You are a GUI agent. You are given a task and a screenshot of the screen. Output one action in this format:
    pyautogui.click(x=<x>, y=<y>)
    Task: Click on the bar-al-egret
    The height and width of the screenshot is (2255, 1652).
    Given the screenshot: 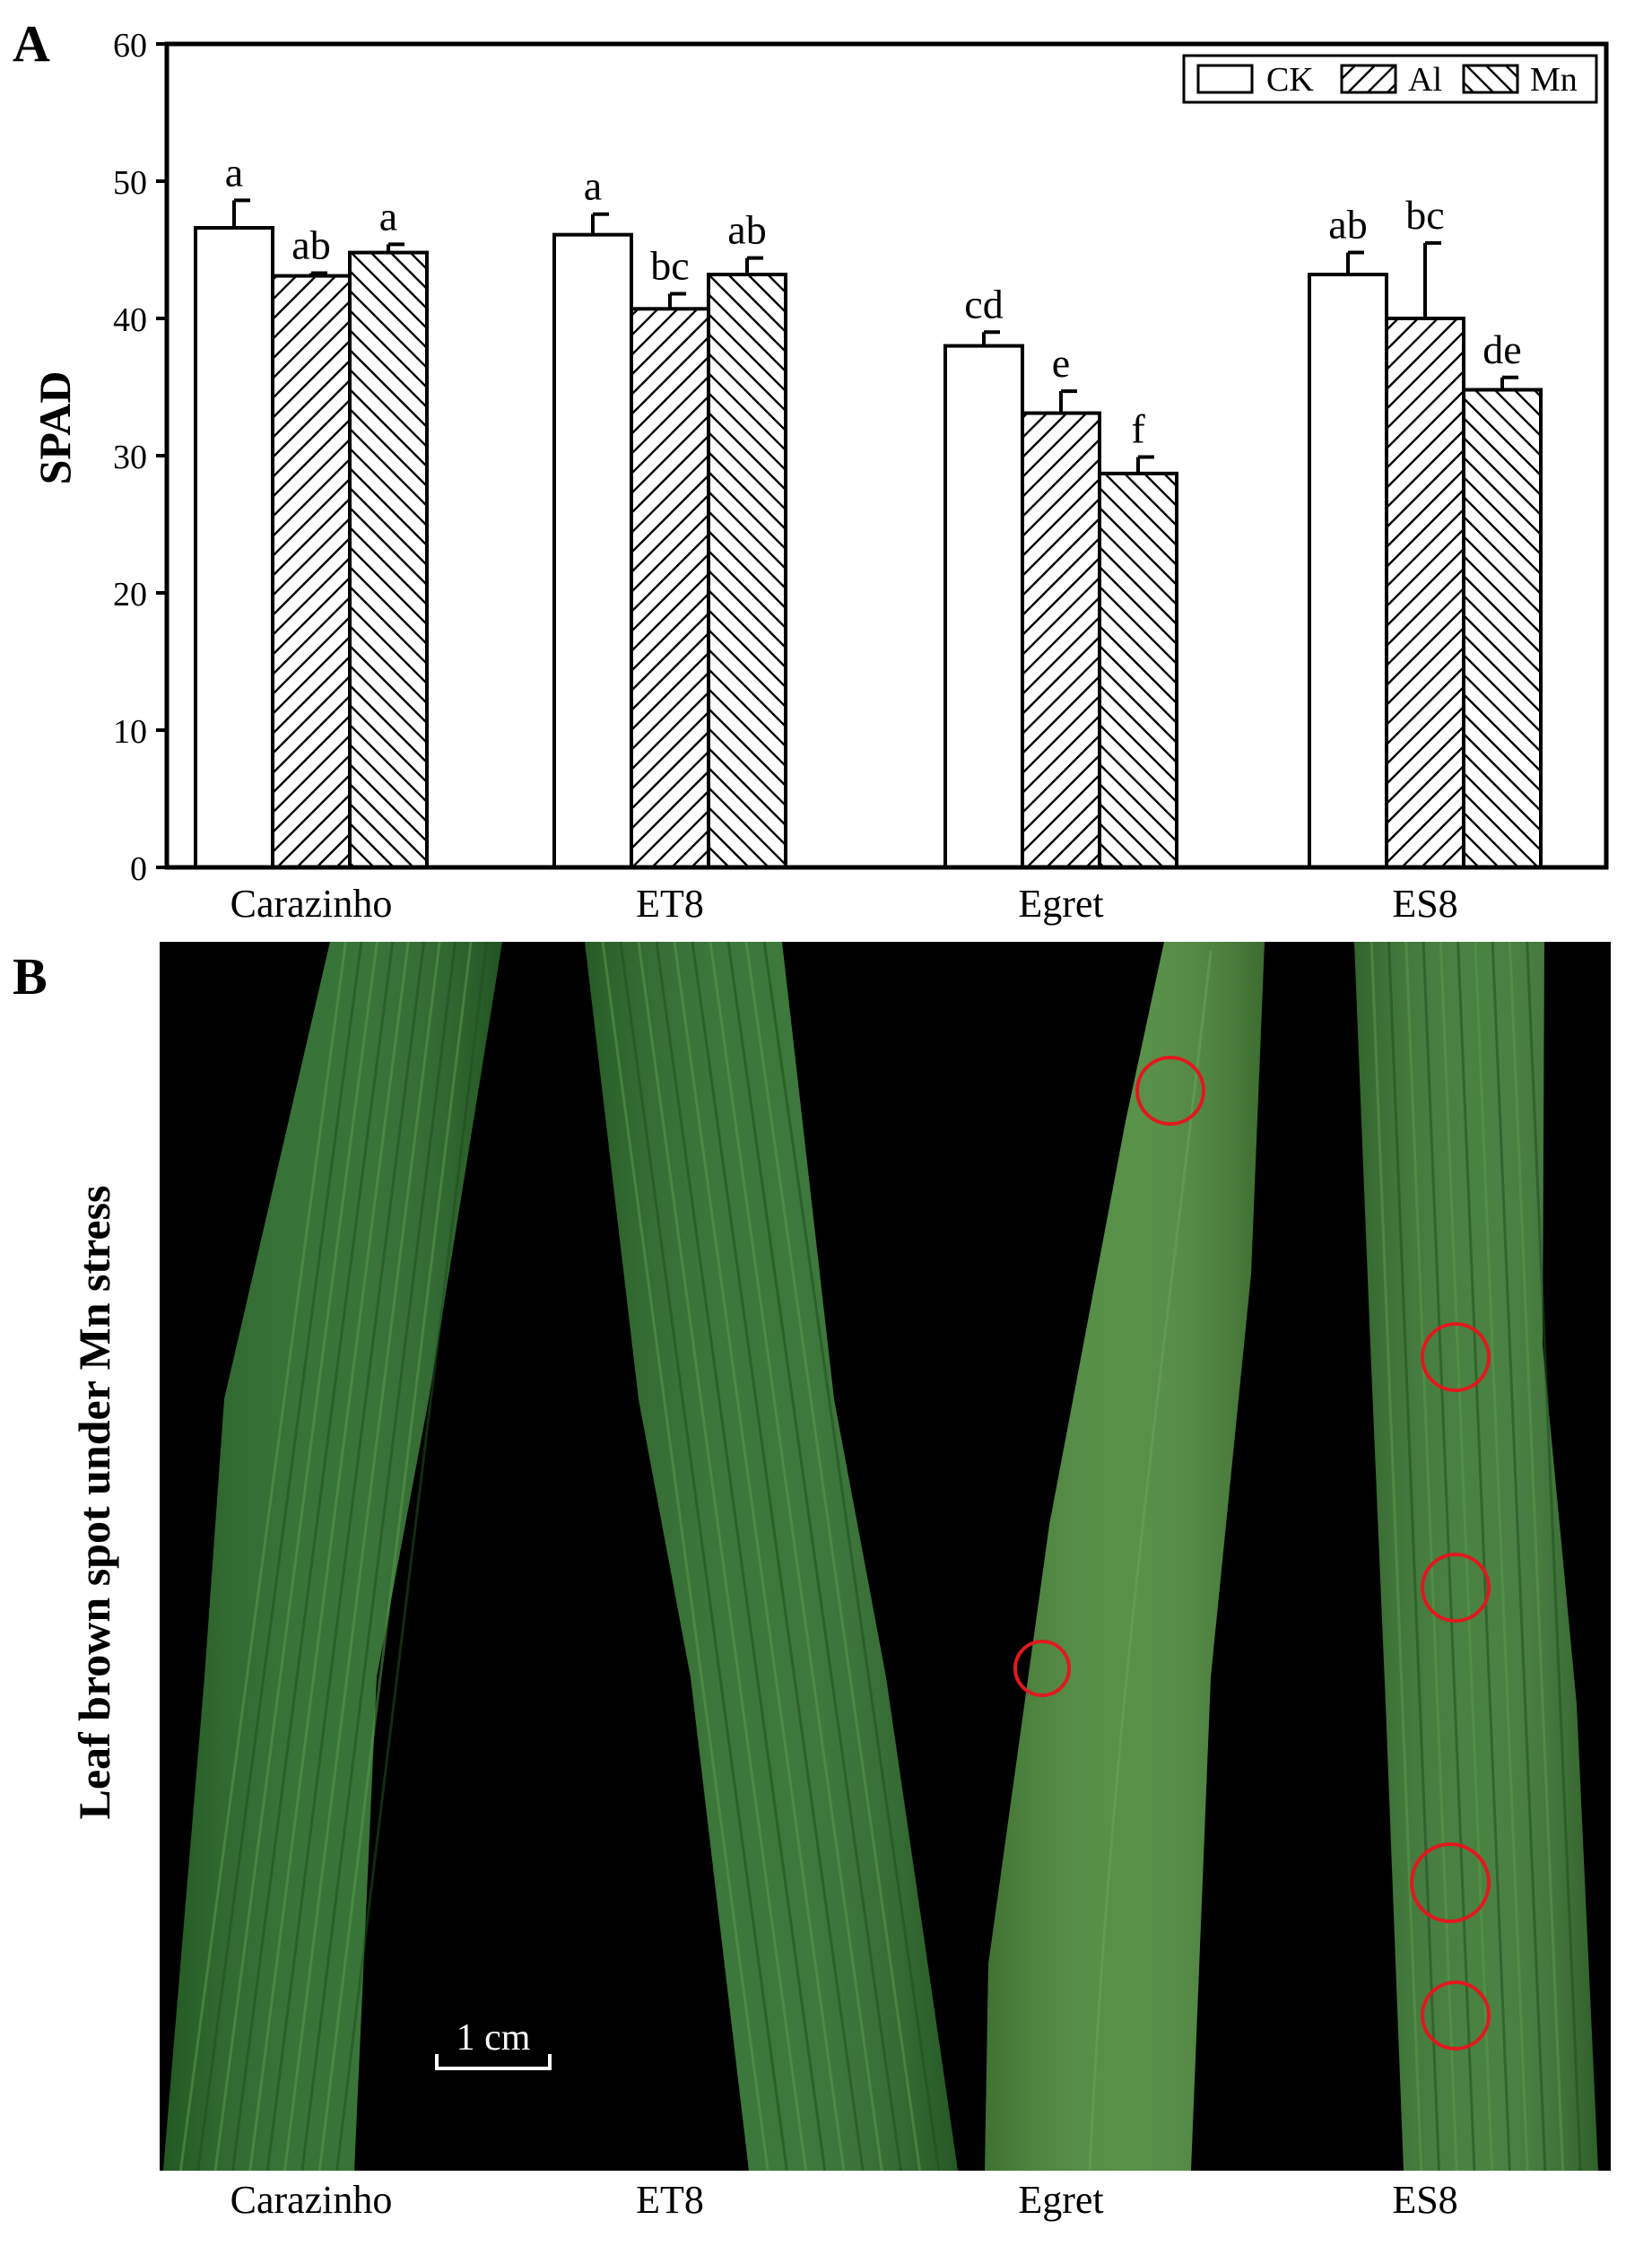 What is the action you would take?
    pyautogui.click(x=1061, y=640)
    